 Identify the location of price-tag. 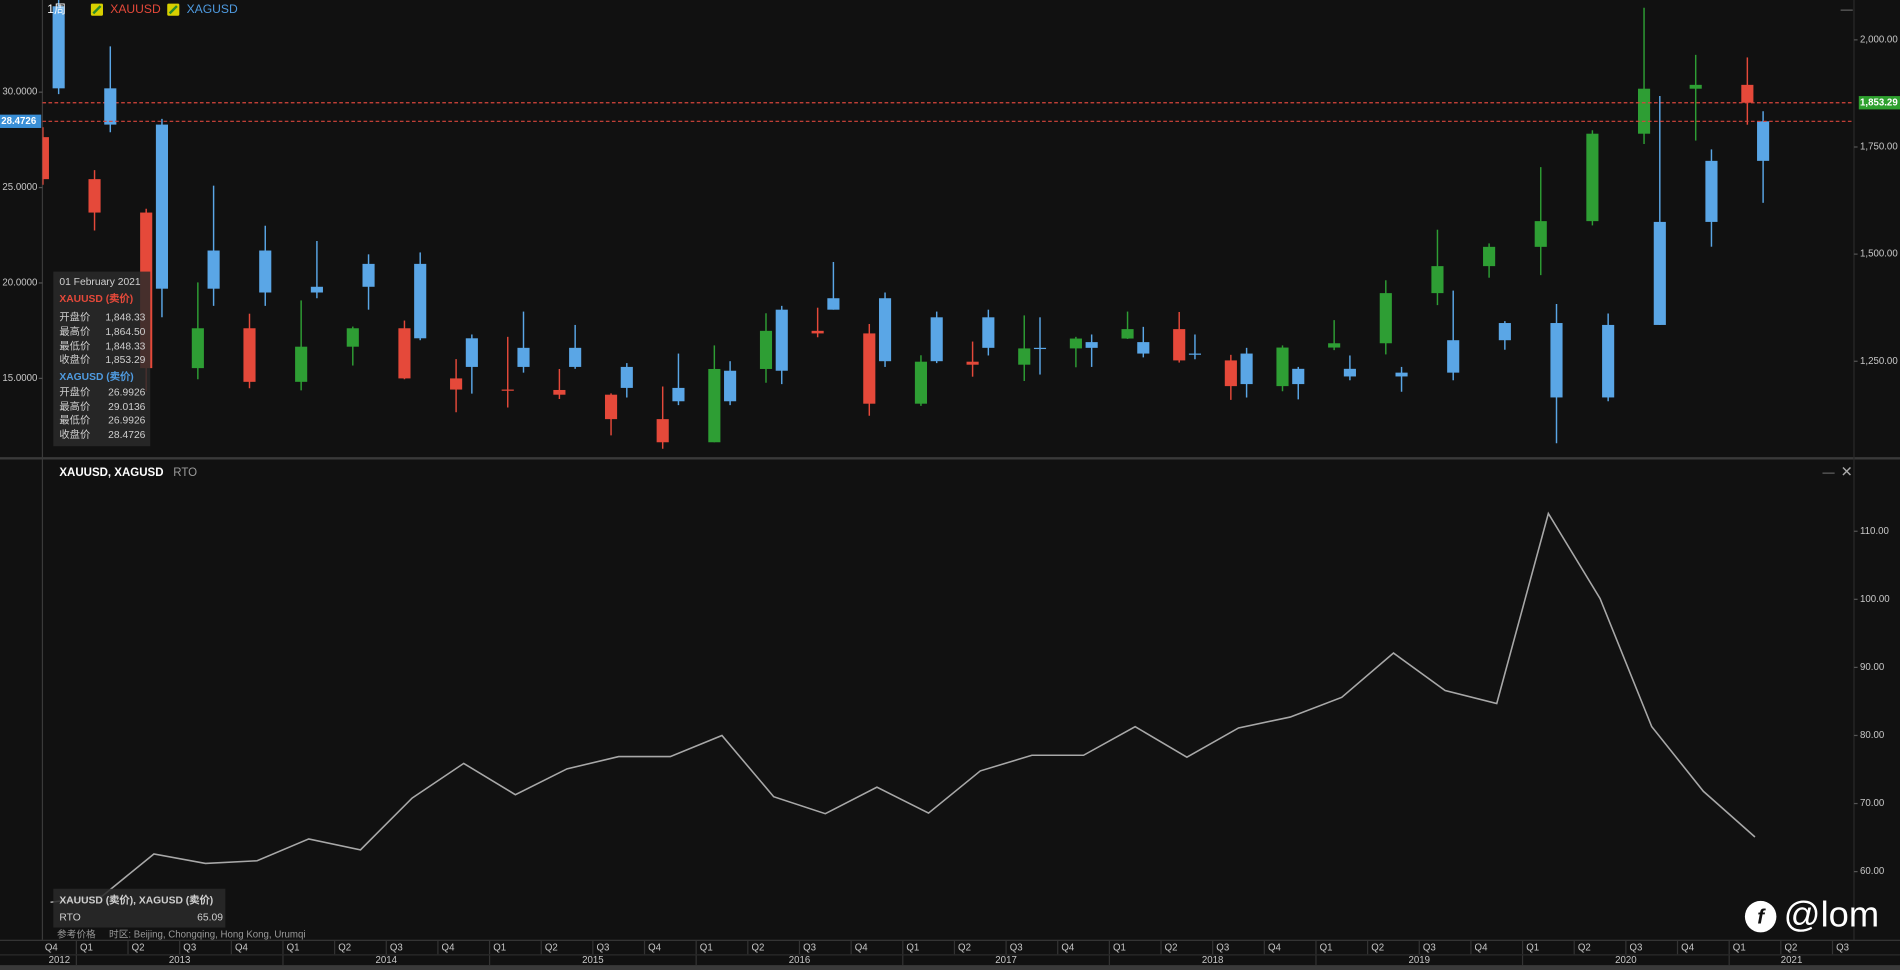
(21, 121).